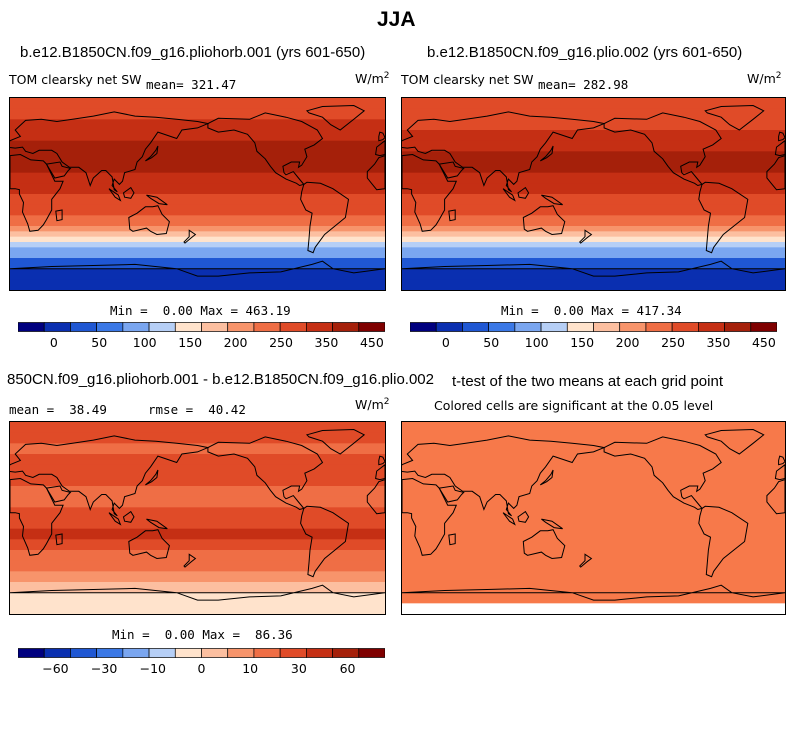 This screenshot has height=733, width=795. Describe the element at coordinates (200, 310) in the screenshot. I see `panel1-minmax: Min = 0.00 Max = 463.19` at that location.